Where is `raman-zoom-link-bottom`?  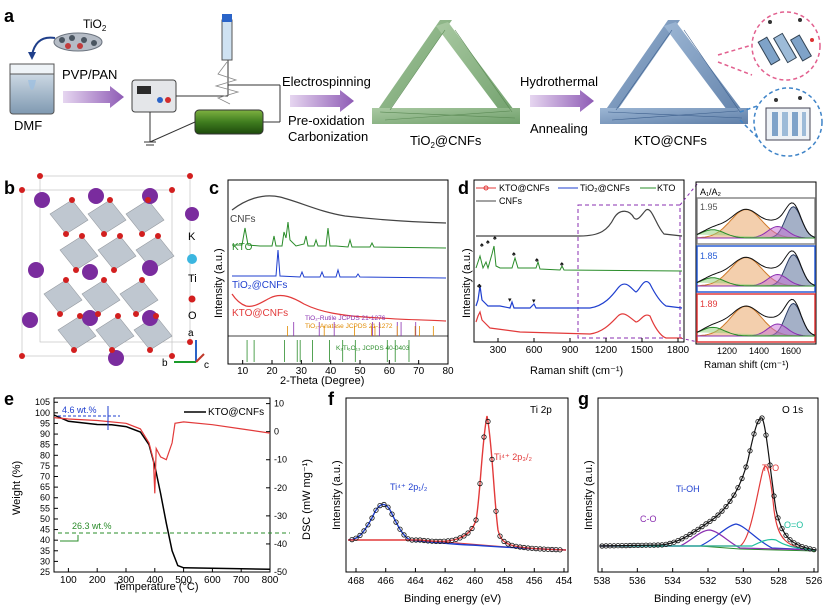 raman-zoom-link-bottom is located at coordinates (689, 340).